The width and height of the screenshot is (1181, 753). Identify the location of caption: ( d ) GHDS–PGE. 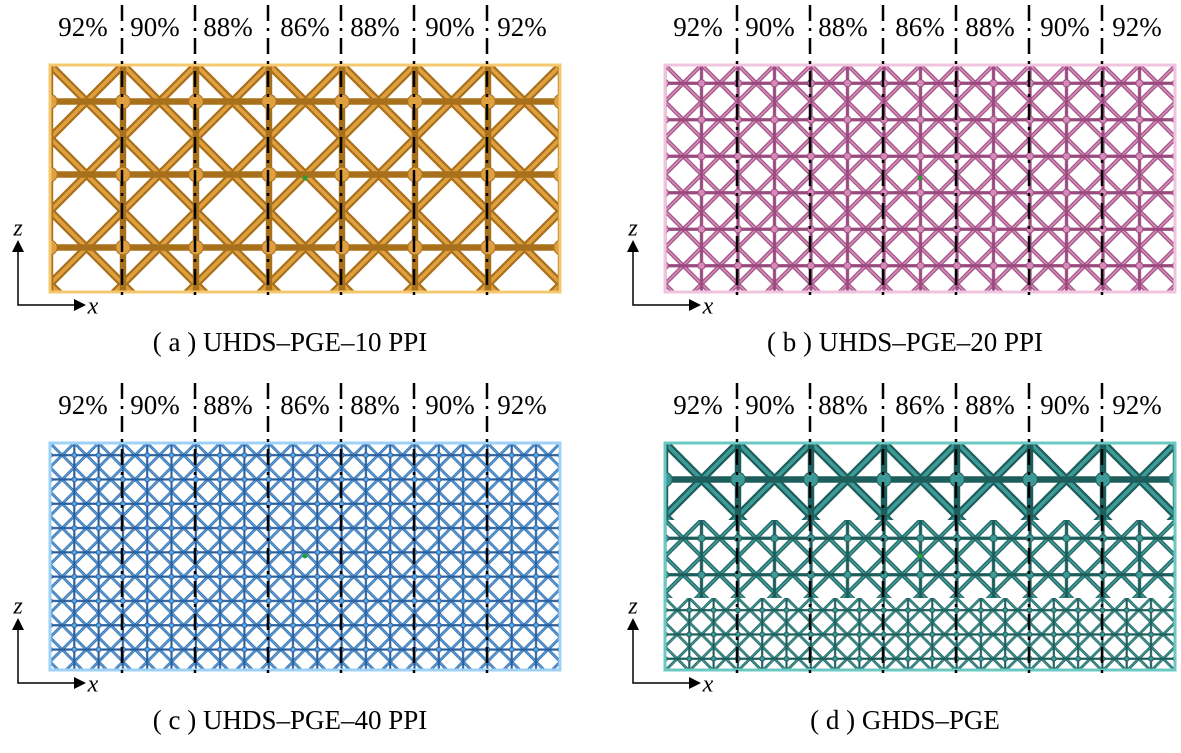
(905, 720).